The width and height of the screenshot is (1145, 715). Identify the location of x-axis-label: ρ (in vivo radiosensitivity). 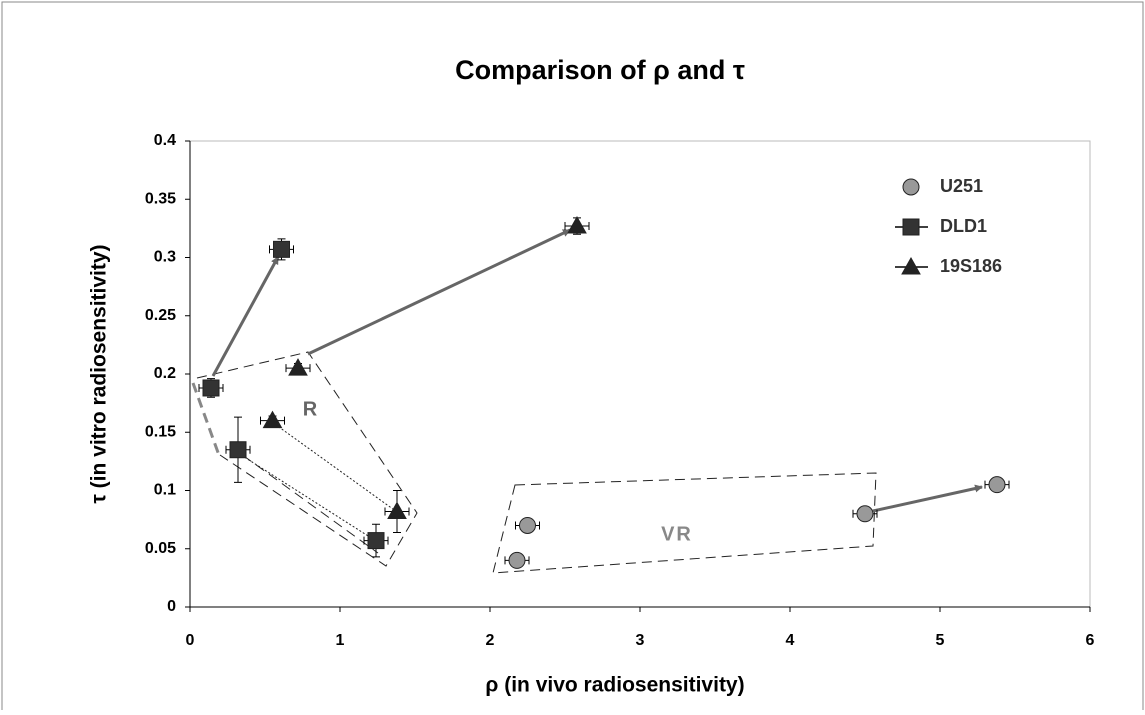
(614, 685).